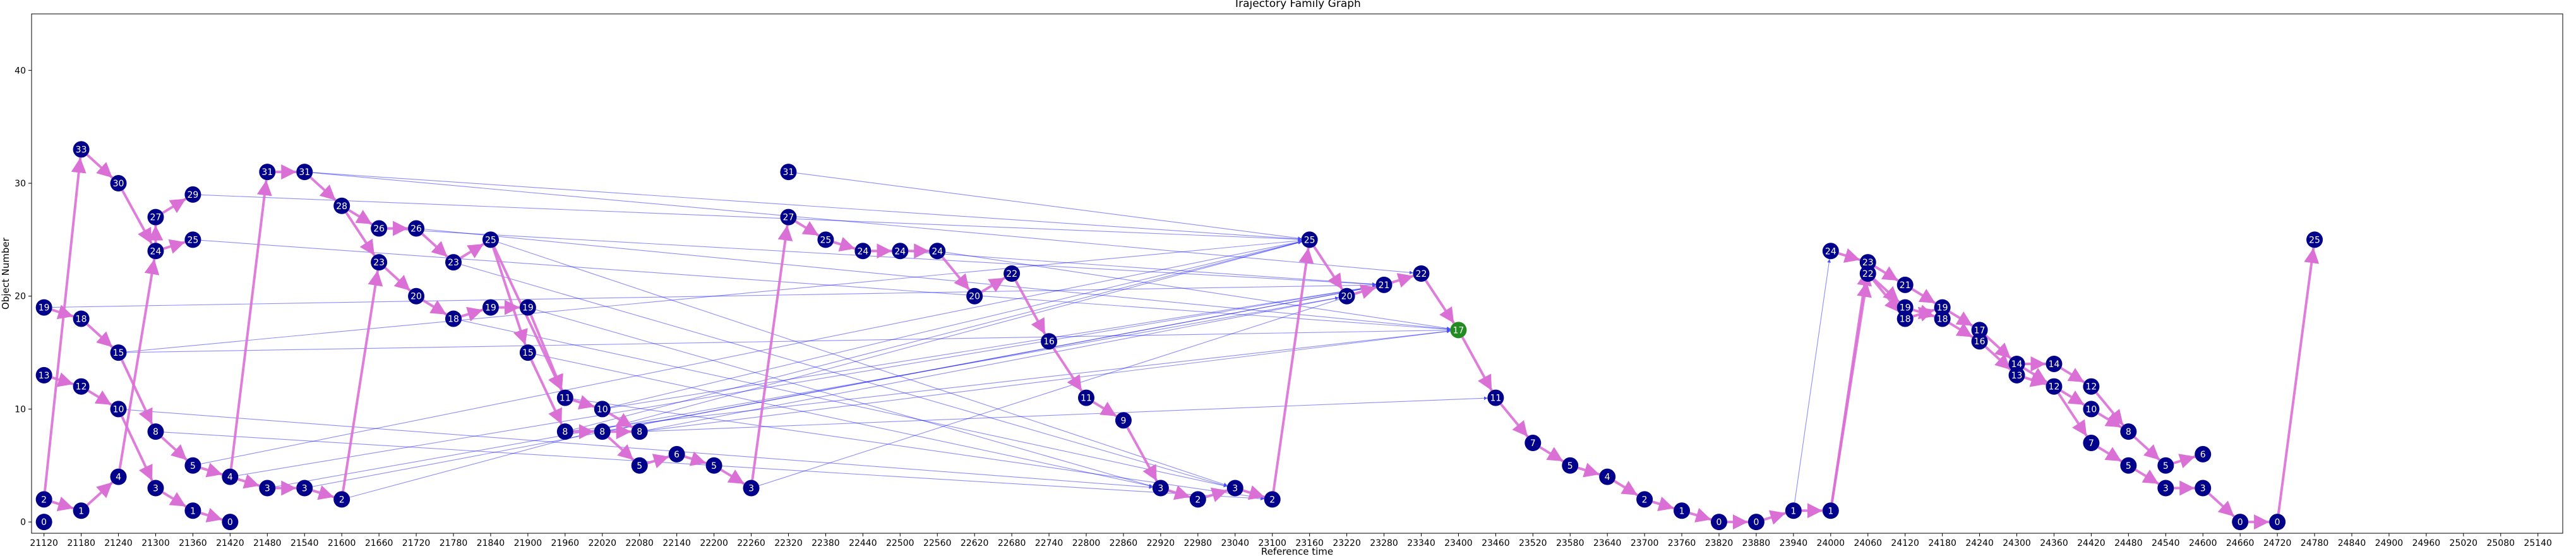 This screenshot has width=2576, height=556. I want to click on node-label: 10, so click(118, 409).